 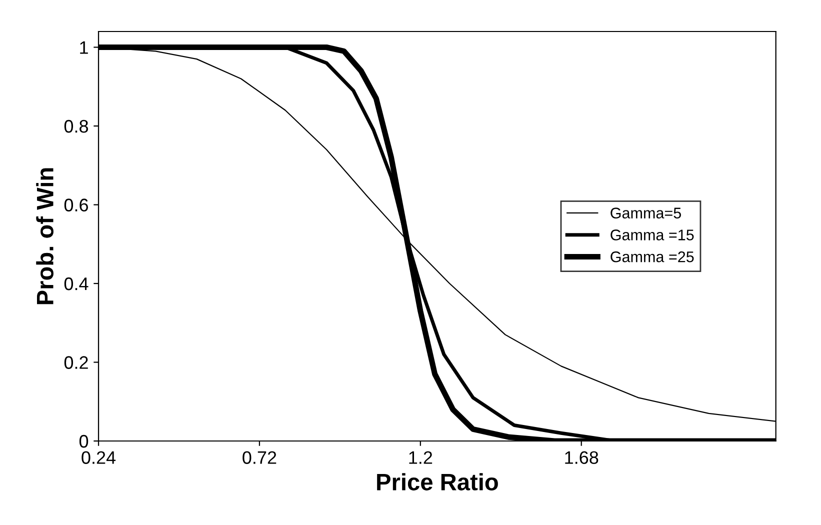 What do you see at coordinates (76, 205) in the screenshot?
I see `y-tick-label: 0.6` at bounding box center [76, 205].